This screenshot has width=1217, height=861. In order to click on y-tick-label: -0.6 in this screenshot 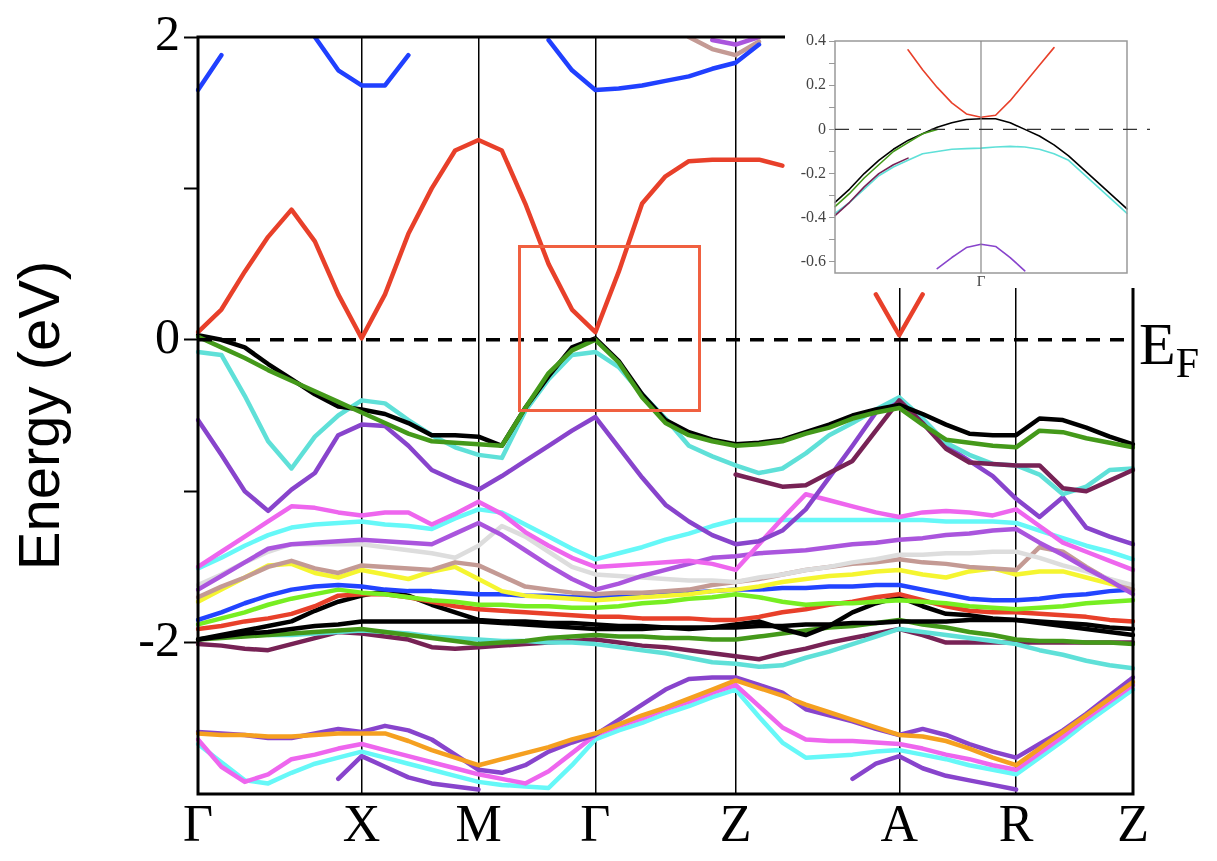, I will do `click(813, 261)`.